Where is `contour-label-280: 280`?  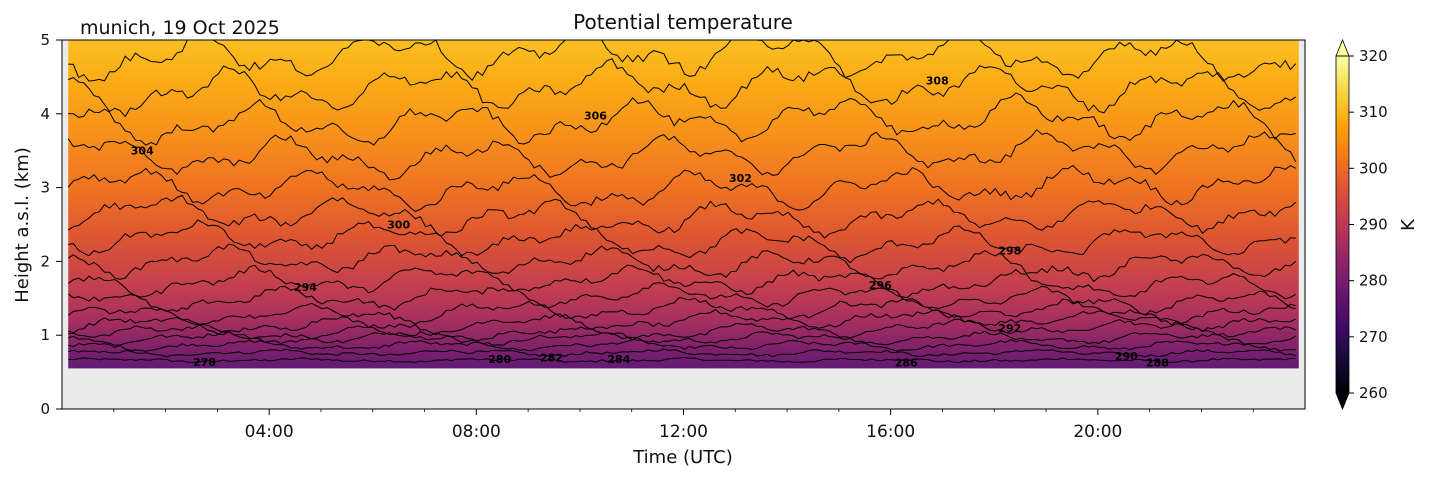 contour-label-280: 280 is located at coordinates (499, 359).